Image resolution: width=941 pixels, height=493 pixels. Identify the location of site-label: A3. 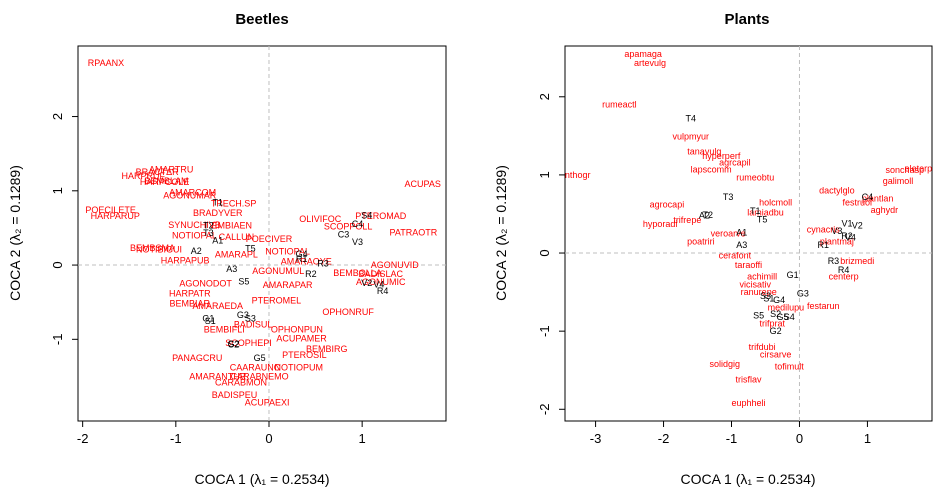
(231, 269).